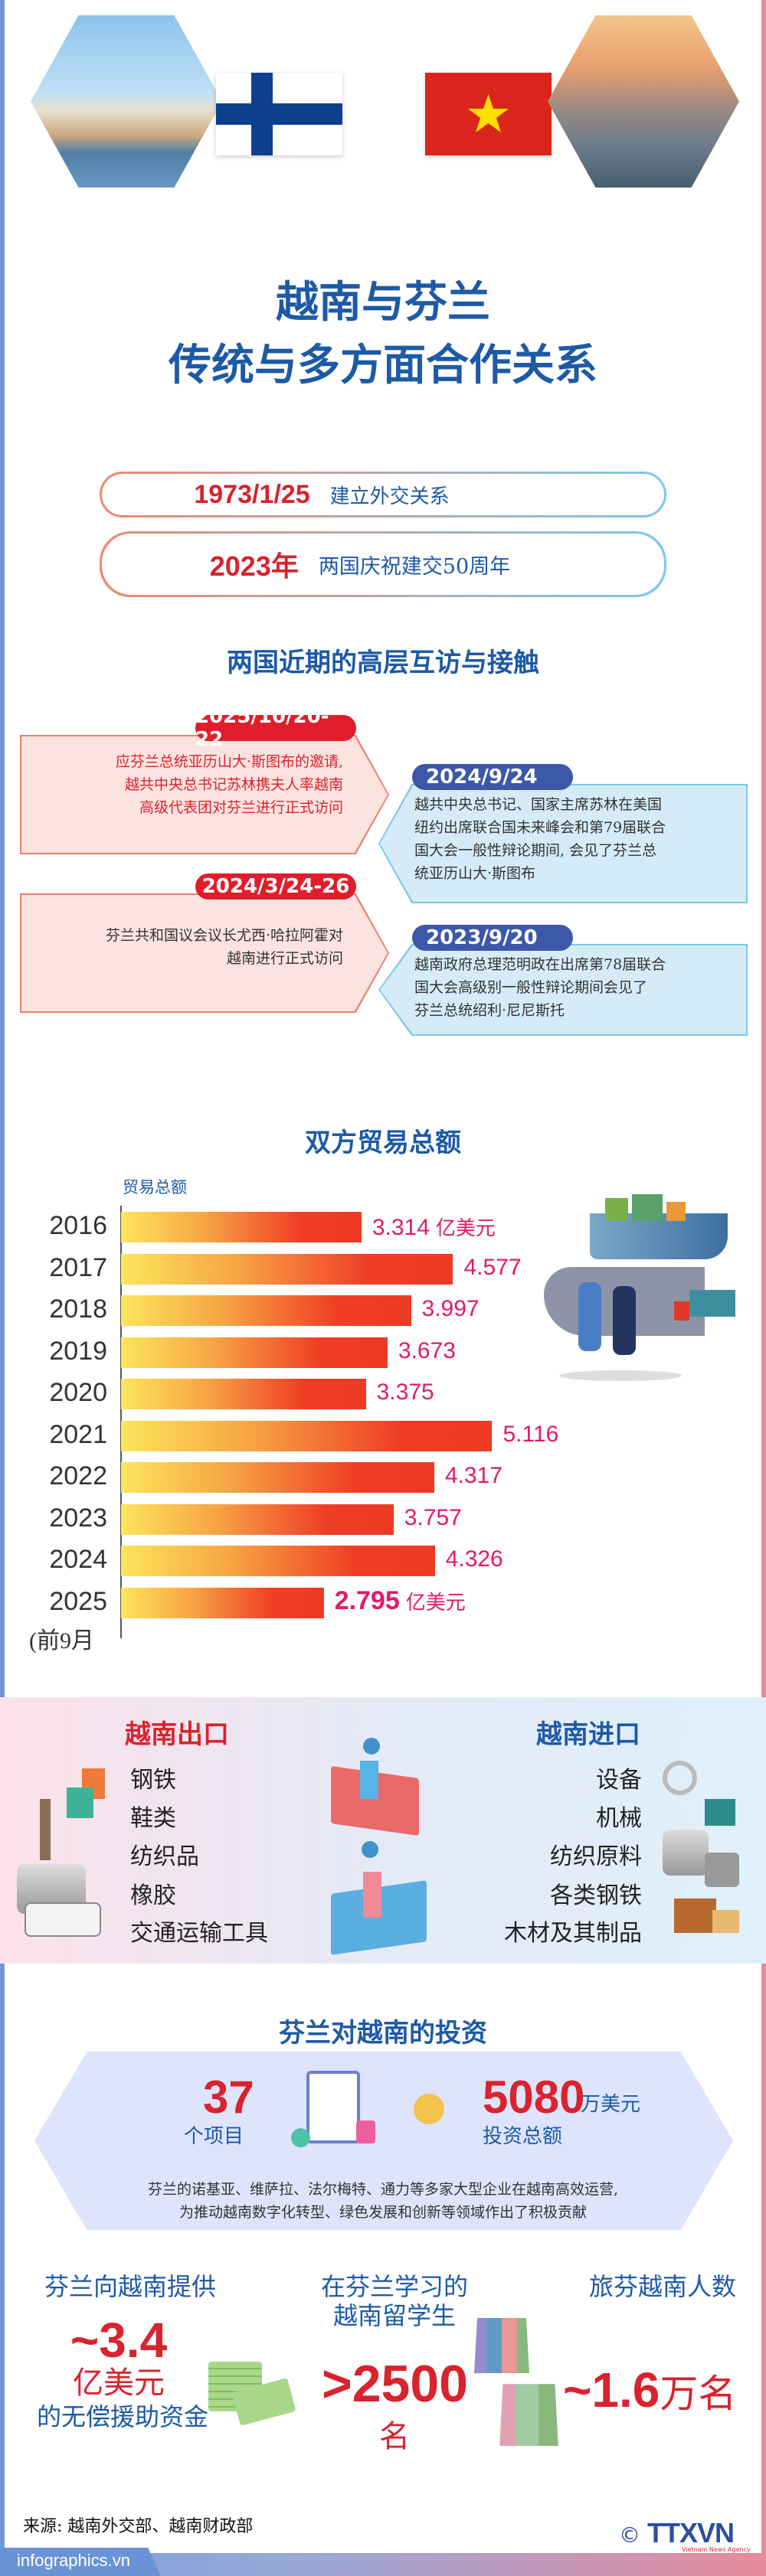 This screenshot has height=2576, width=766. What do you see at coordinates (596, 1895) in the screenshot?
I see `import-item: 各类钢铁` at bounding box center [596, 1895].